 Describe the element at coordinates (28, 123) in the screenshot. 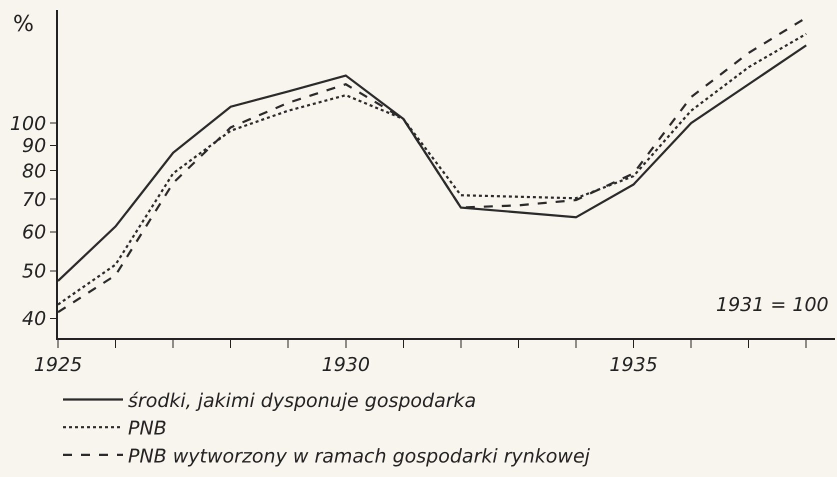

I see `y-tick-label: 100` at that location.